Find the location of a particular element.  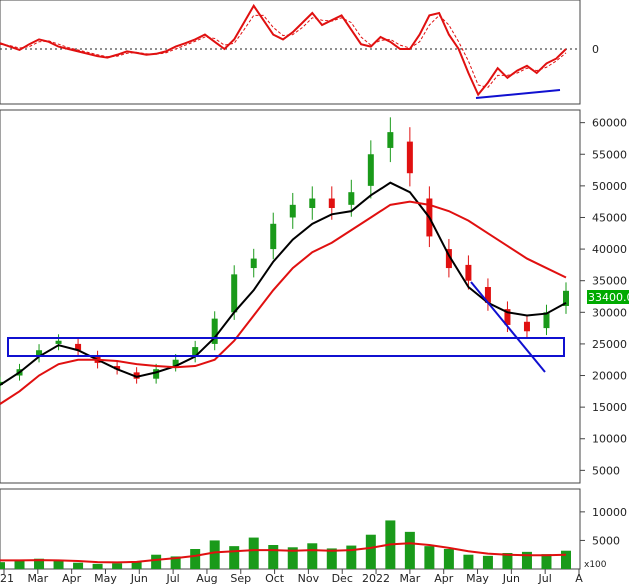

x-tick-label: Nov is located at coordinates (309, 578).